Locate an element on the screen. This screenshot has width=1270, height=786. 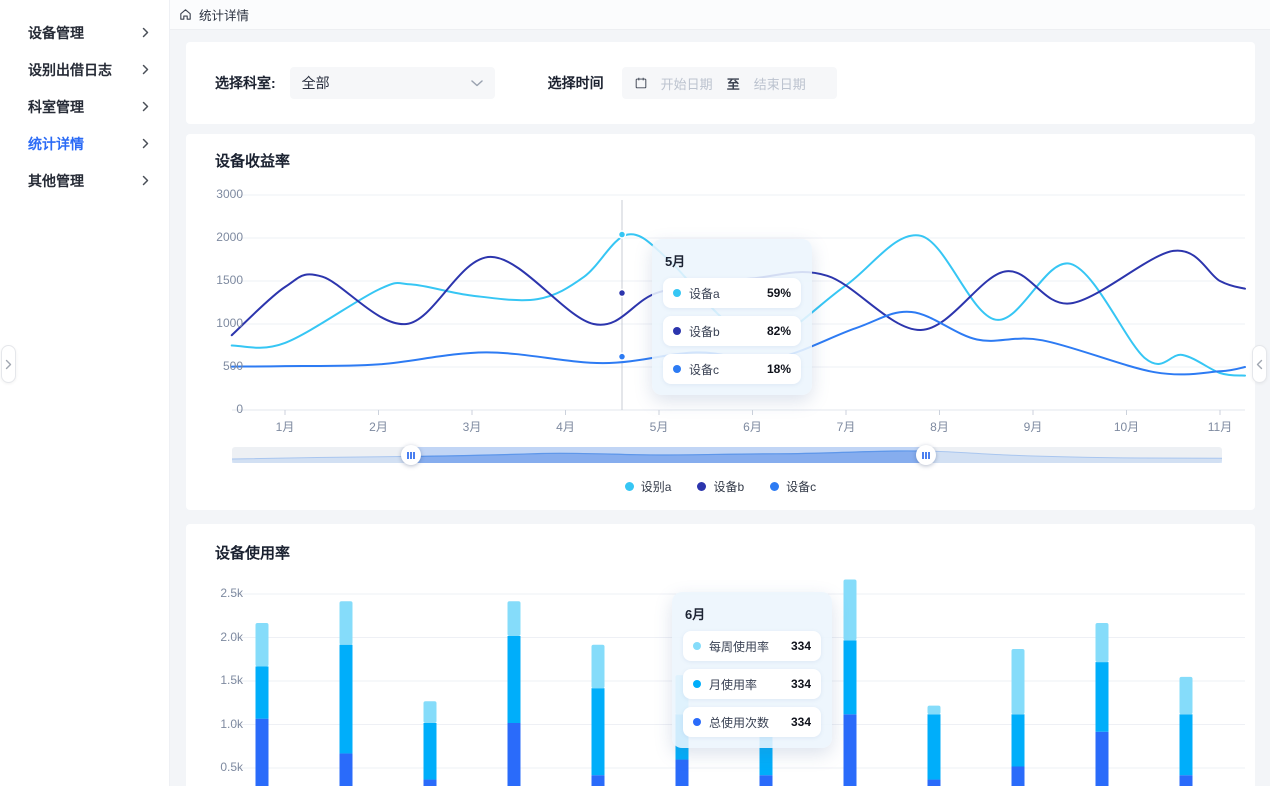
dept-filter-label: 选择科室: is located at coordinates (245, 83).